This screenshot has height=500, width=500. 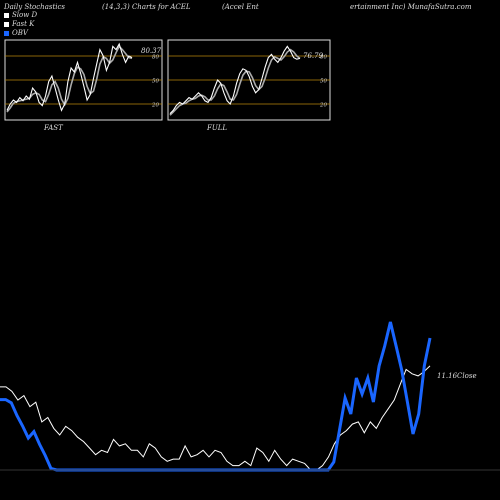 I want to click on full-panel-label: FULL, so click(x=217, y=128).